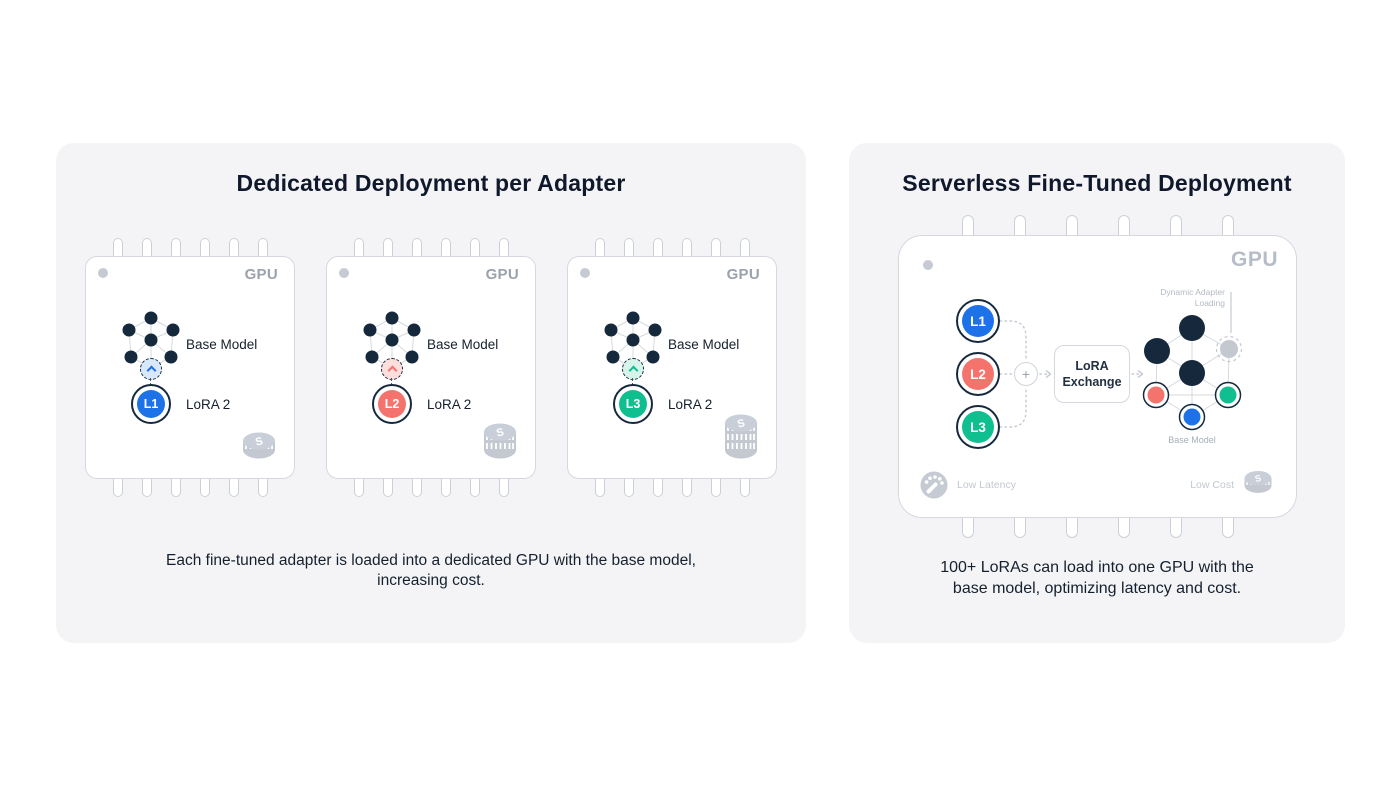 This screenshot has width=1400, height=788. I want to click on lora-circle-l3: L3, so click(978, 427).